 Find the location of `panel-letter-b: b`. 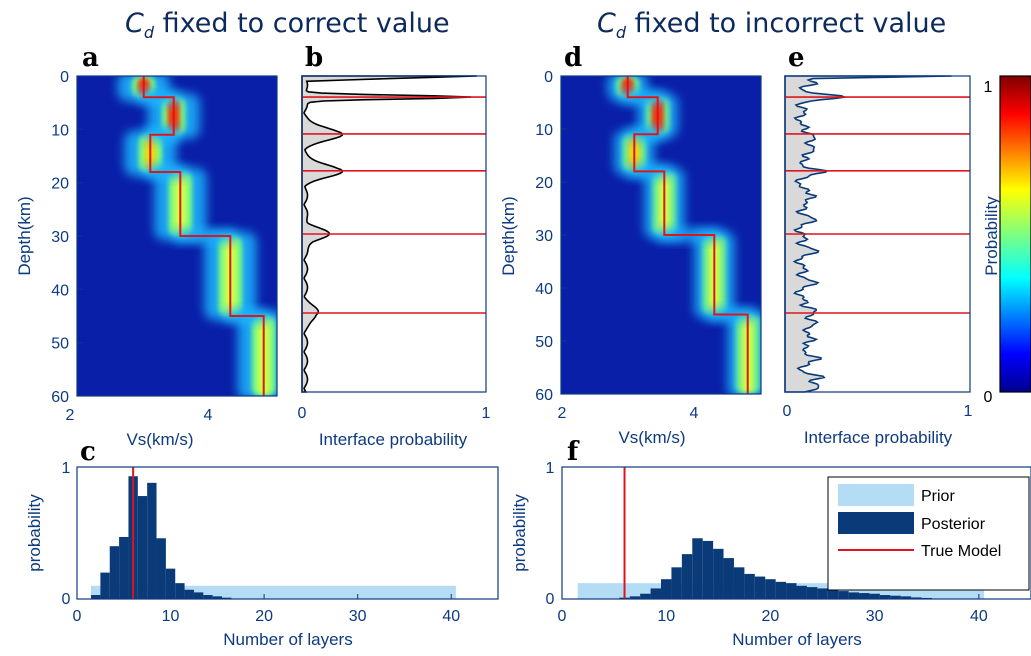

panel-letter-b: b is located at coordinates (314, 58).